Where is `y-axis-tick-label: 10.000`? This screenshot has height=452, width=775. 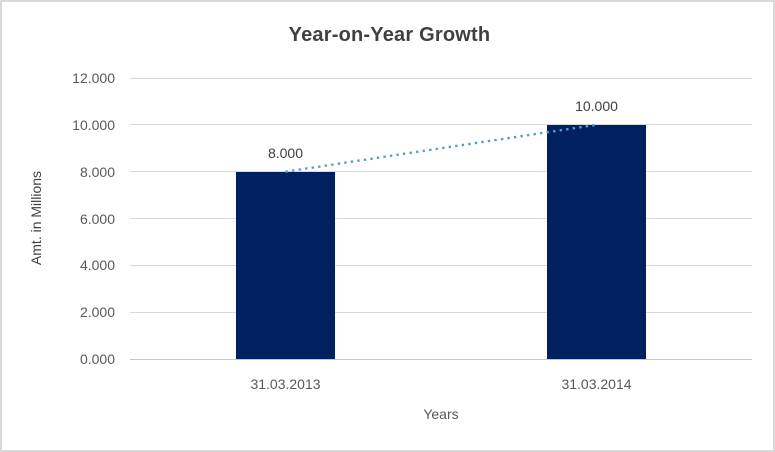 y-axis-tick-label: 10.000 is located at coordinates (93, 124).